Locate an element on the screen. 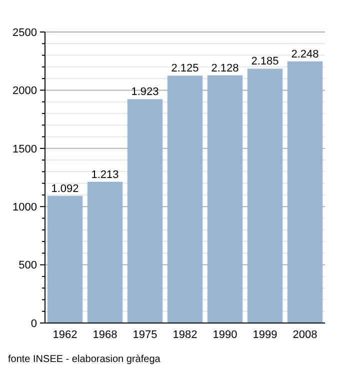 The image size is (350, 373). x-tick-label: 1990 is located at coordinates (225, 335).